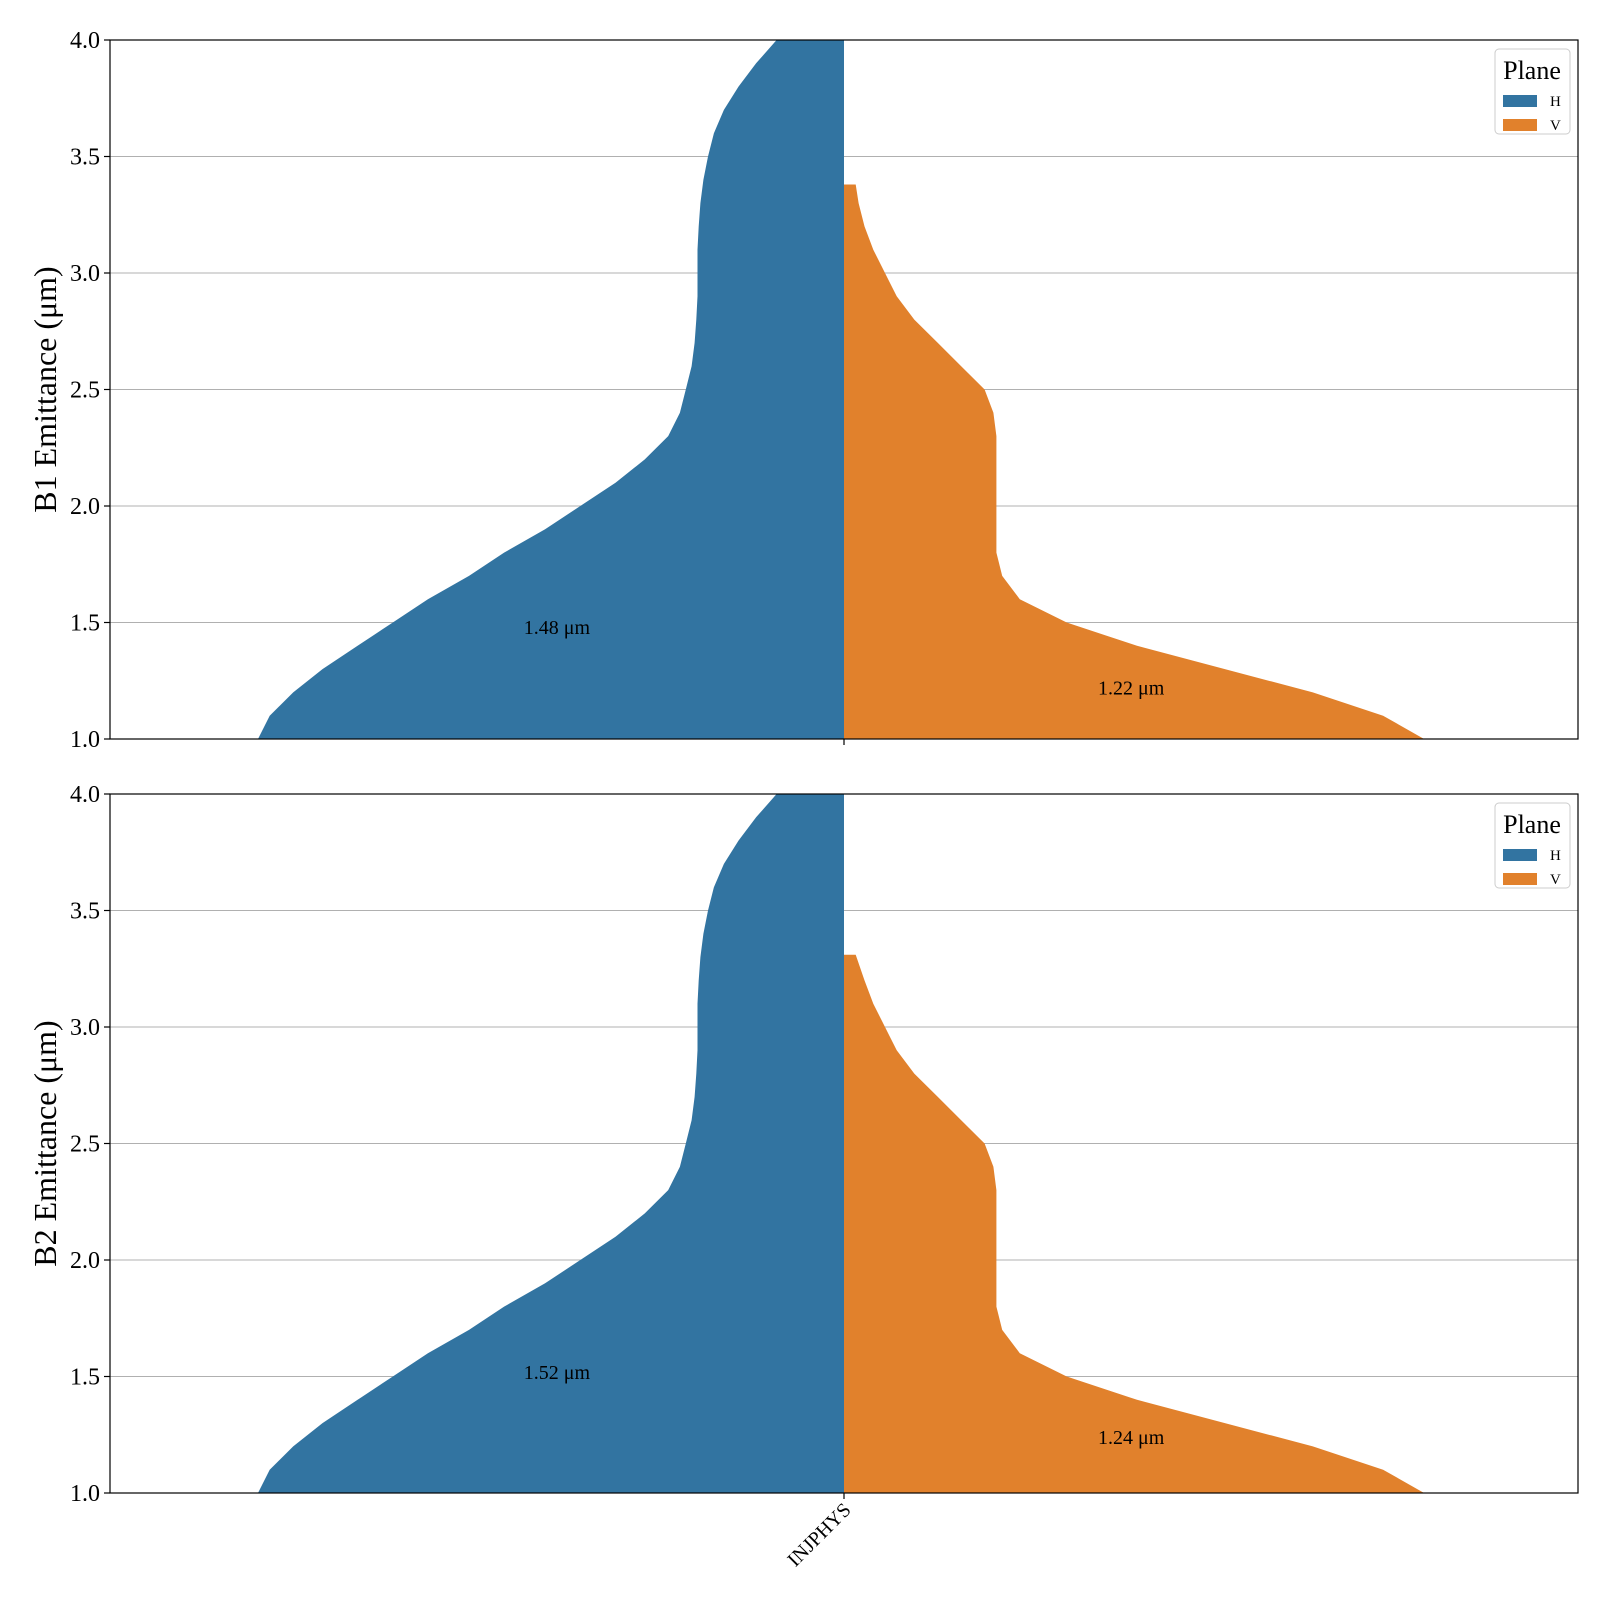 This screenshot has width=1600, height=1600. What do you see at coordinates (1131, 689) in the screenshot?
I see `median-annotation-v: 1.22 μm` at bounding box center [1131, 689].